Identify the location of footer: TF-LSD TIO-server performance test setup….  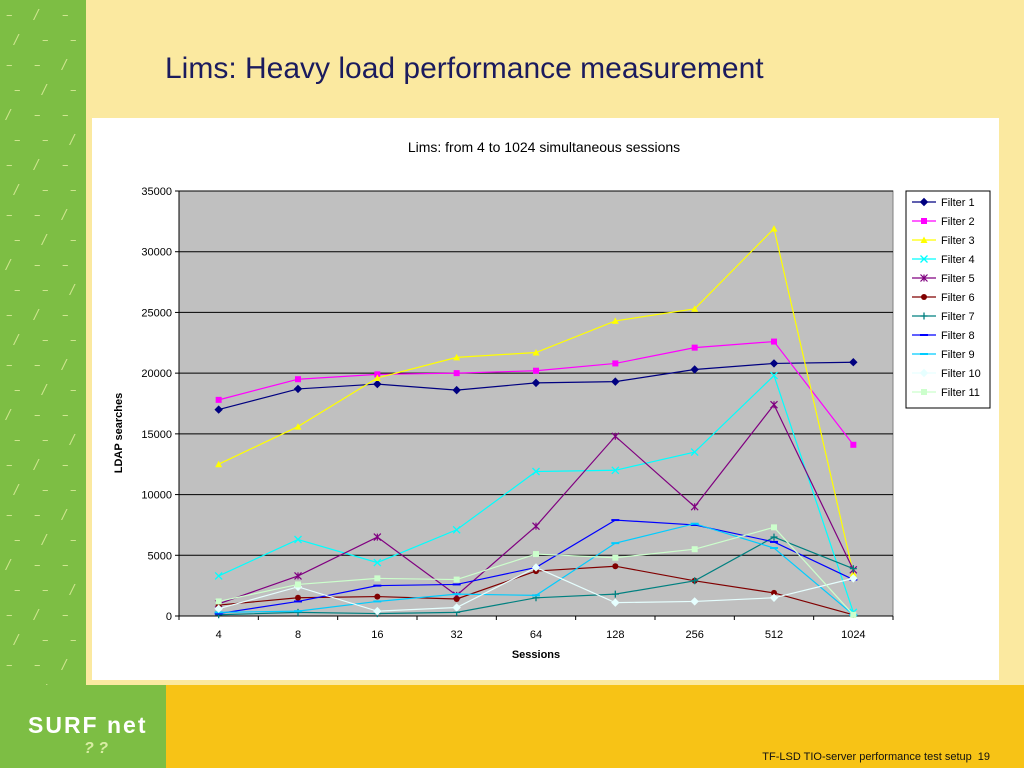
(873, 757).